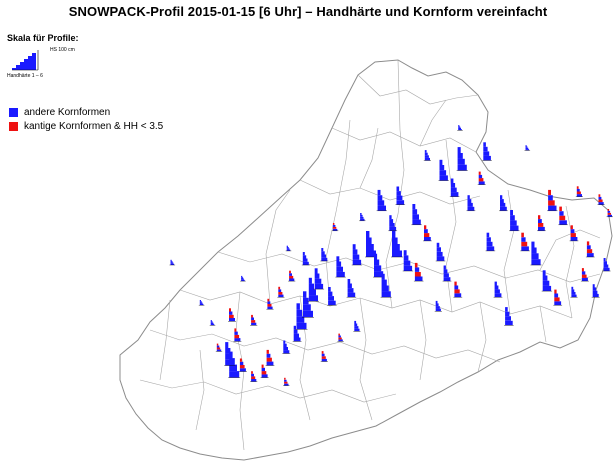 Image resolution: width=616 pixels, height=468 pixels. What do you see at coordinates (67, 112) in the screenshot?
I see `legend-label: andere Kornformen` at bounding box center [67, 112].